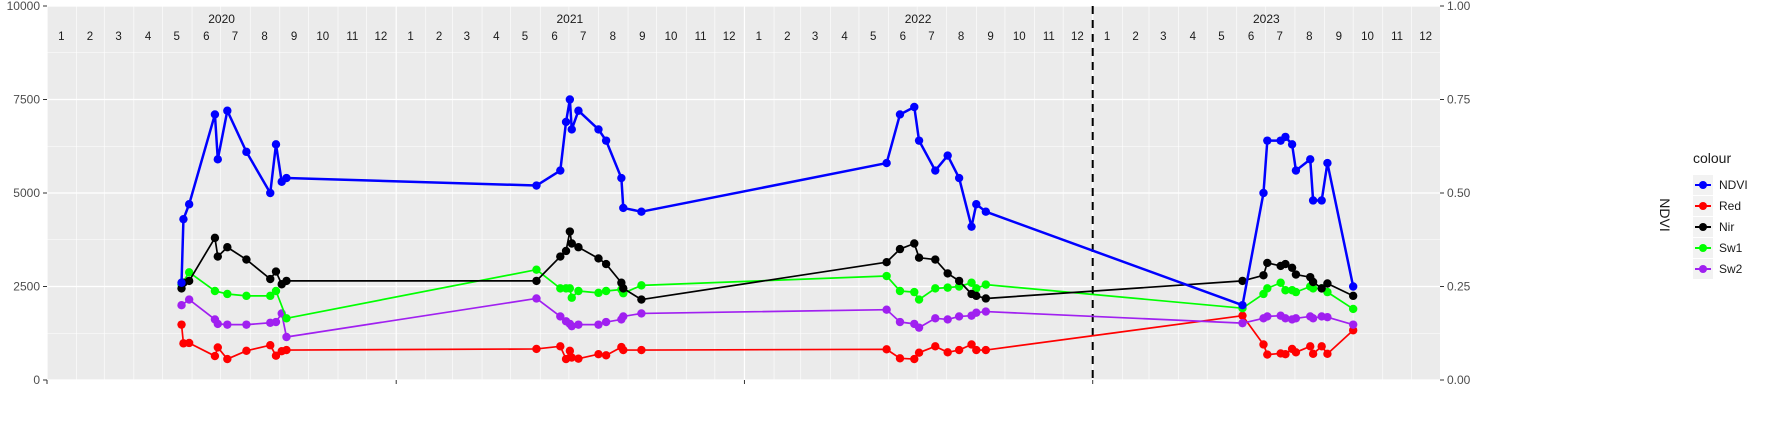 The height and width of the screenshot is (442, 1773). Describe the element at coordinates (767, 337) in the screenshot. I see `series-red` at that location.